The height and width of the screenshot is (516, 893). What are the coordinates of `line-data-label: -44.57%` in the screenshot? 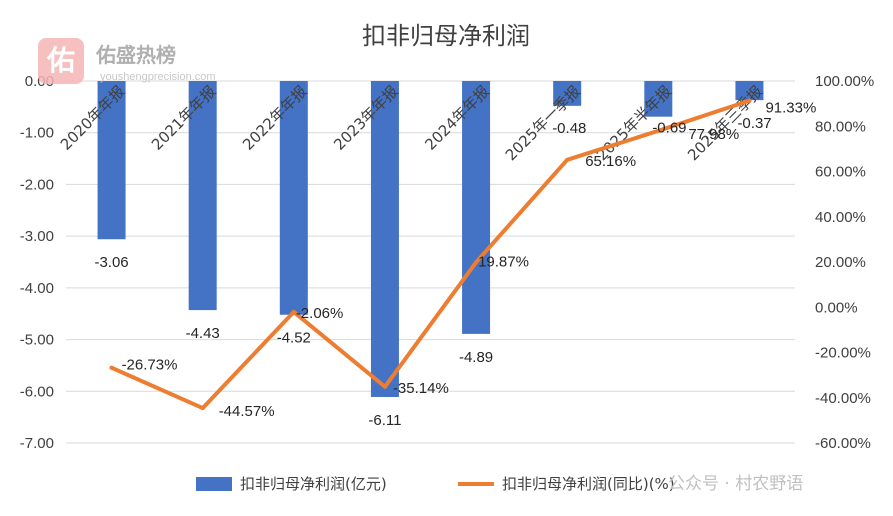 It's located at (247, 411).